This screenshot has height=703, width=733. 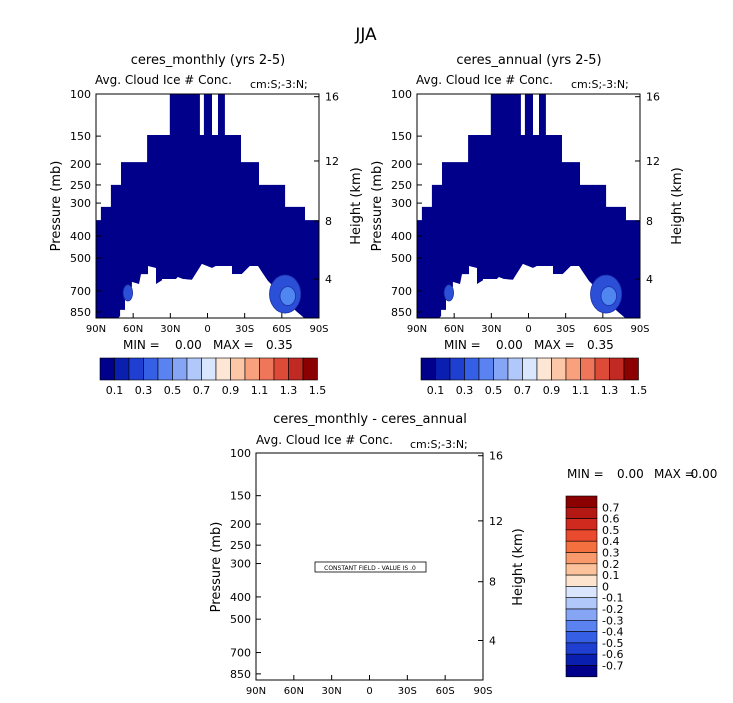 I want to click on colorbar-label: 0, so click(x=605, y=586).